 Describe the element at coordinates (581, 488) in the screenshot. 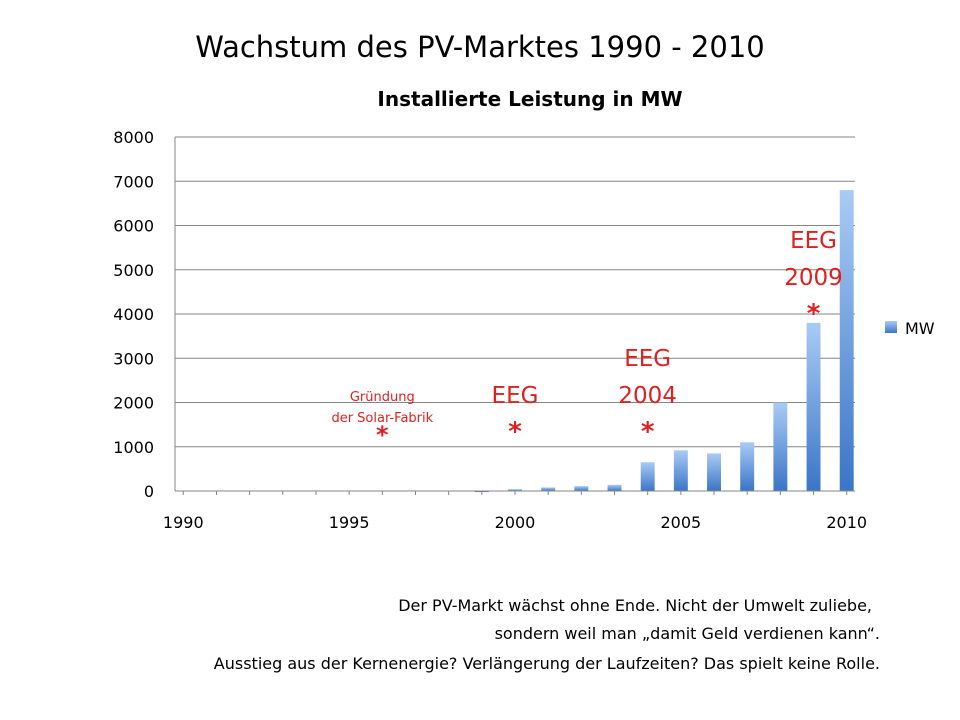

I see `bar-2002` at that location.